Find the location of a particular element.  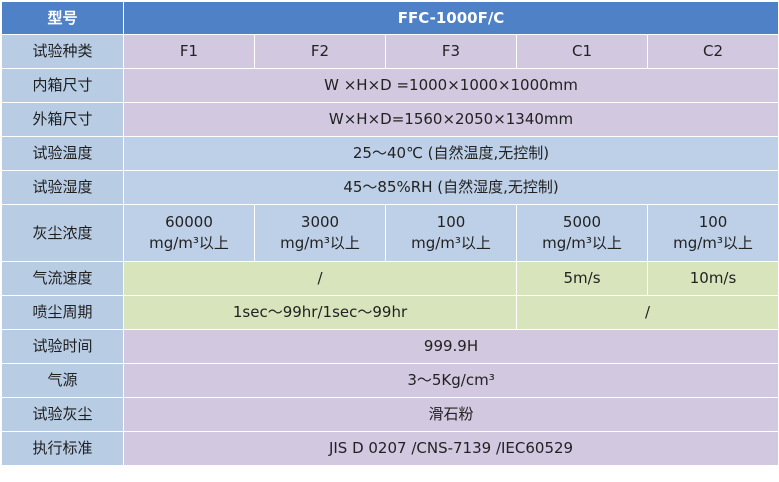

row-label: 试验温度 is located at coordinates (62, 153).